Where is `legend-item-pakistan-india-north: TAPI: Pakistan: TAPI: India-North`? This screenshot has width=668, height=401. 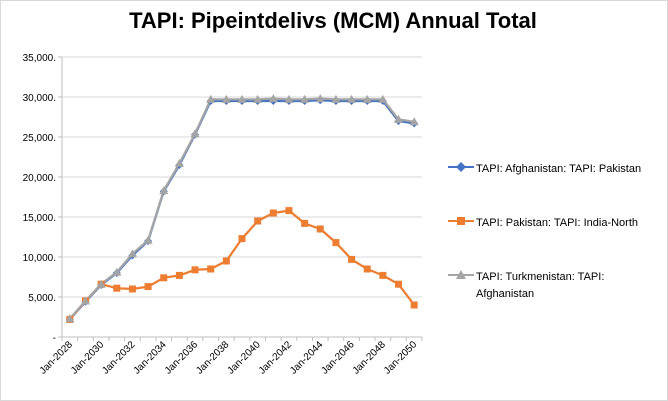
legend-item-pakistan-india-north: TAPI: Pakistan: TAPI: India-North is located at coordinates (555, 241).